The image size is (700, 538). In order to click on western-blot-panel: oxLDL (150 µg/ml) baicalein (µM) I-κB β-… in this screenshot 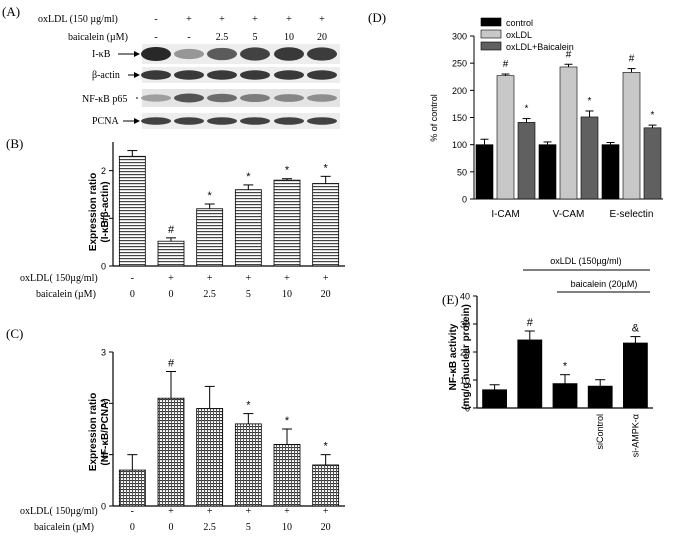, I will do `click(189, 71)`.